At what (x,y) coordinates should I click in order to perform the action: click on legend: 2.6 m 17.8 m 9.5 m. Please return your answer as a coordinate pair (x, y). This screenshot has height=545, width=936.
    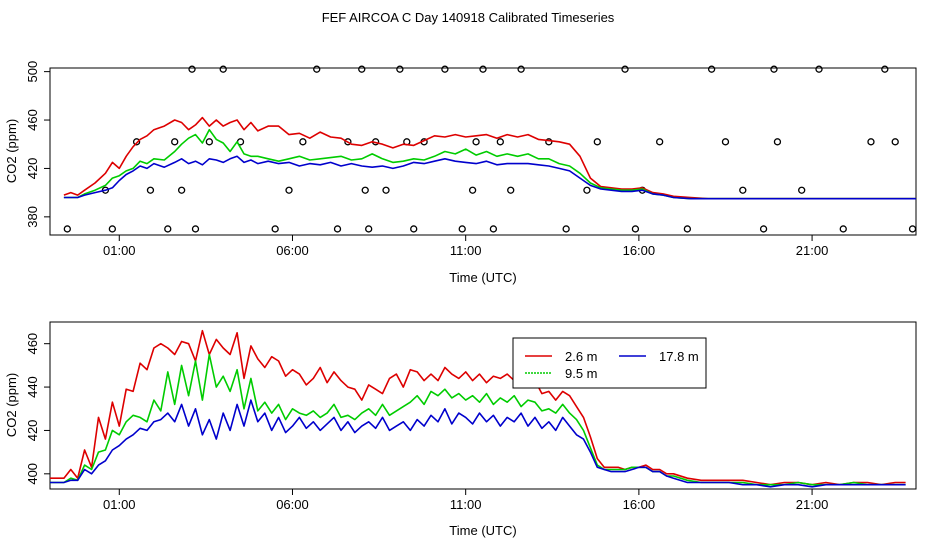
    Looking at the image, I should click on (609, 363).